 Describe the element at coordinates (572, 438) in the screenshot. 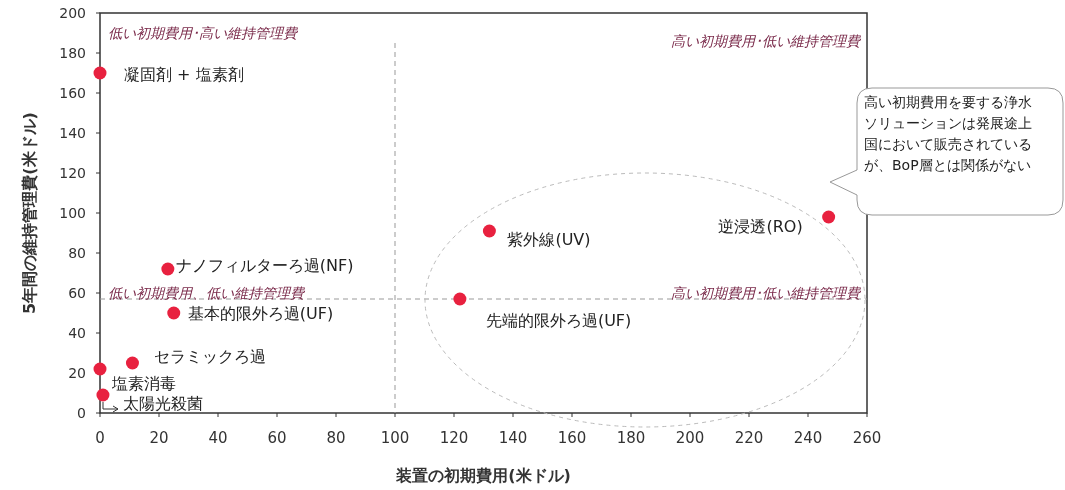

I see `x-tick-label: 160` at that location.